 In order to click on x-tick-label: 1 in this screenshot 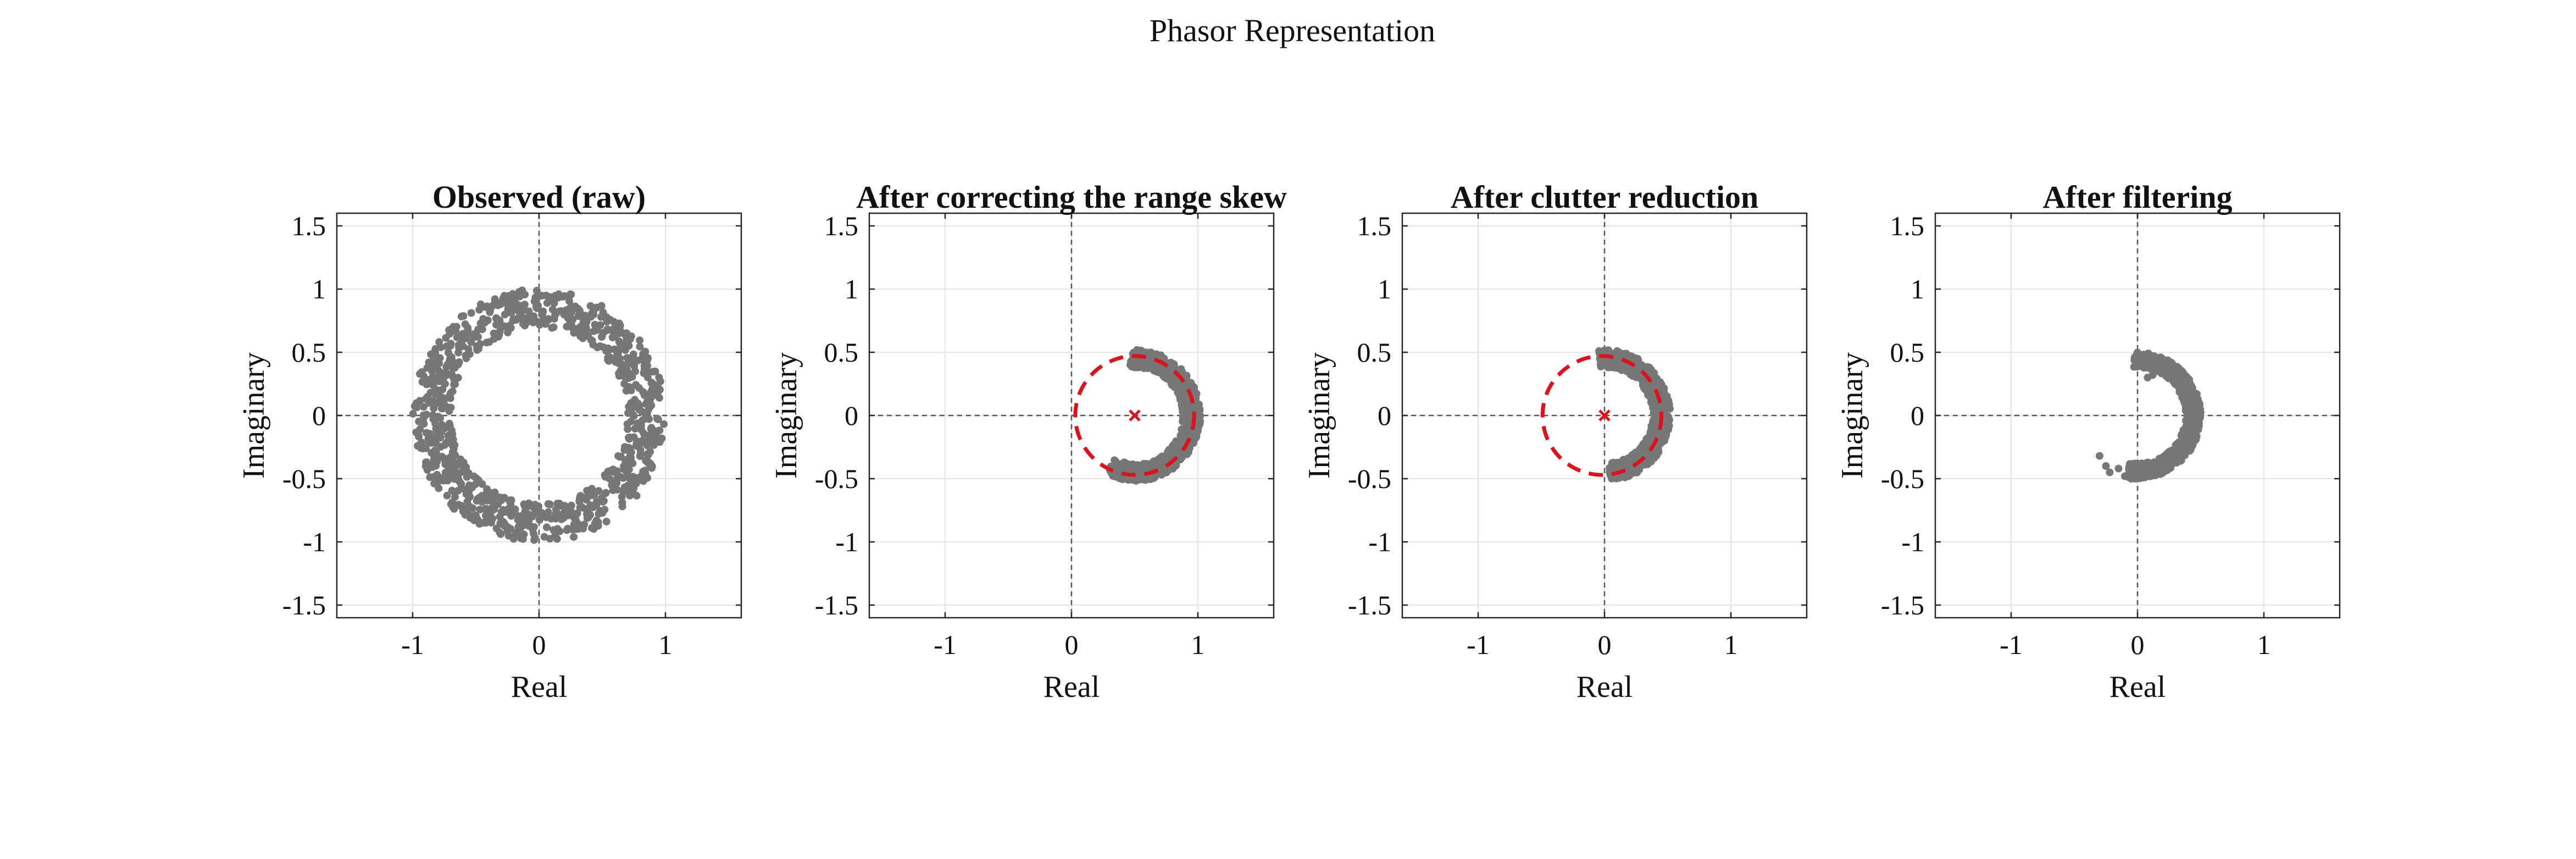, I will do `click(1198, 644)`.